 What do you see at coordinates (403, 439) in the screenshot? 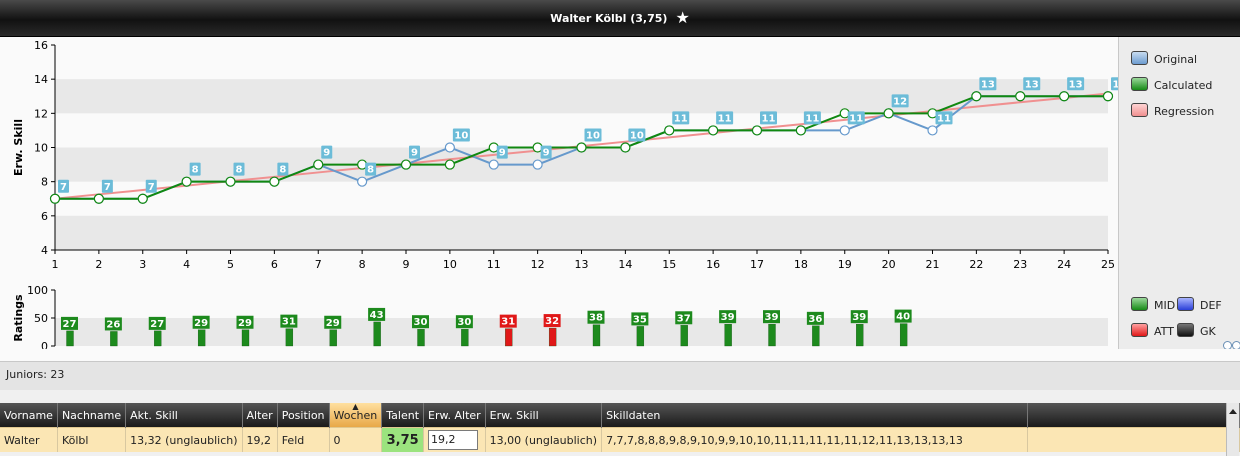
I see `cell-talent: 3,75` at bounding box center [403, 439].